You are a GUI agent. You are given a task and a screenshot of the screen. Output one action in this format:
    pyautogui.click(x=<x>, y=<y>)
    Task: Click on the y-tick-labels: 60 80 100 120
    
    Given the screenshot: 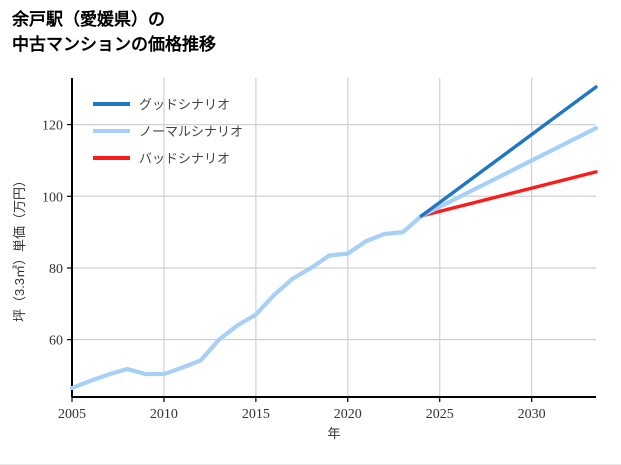 What is the action you would take?
    pyautogui.click(x=57, y=234)
    